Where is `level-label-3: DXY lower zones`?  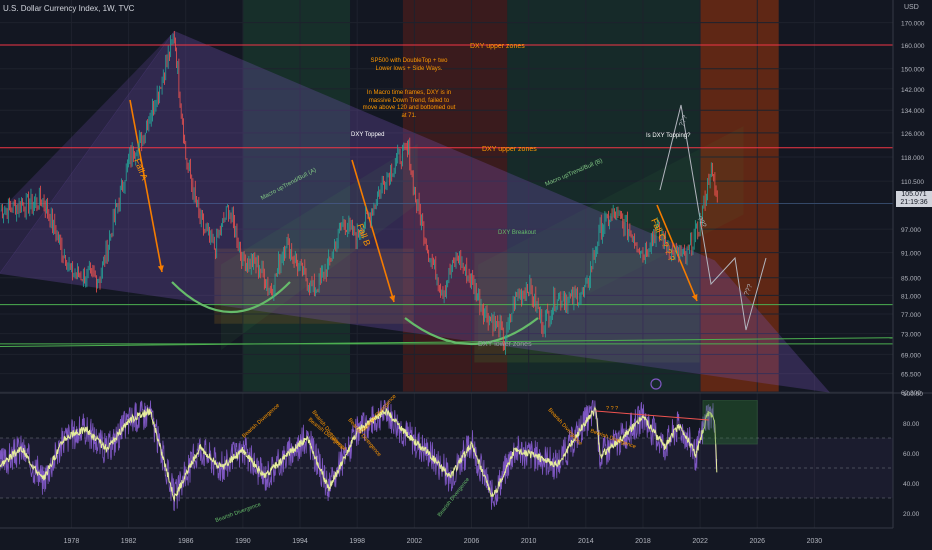
level-label-3: DXY lower zones is located at coordinates (505, 344).